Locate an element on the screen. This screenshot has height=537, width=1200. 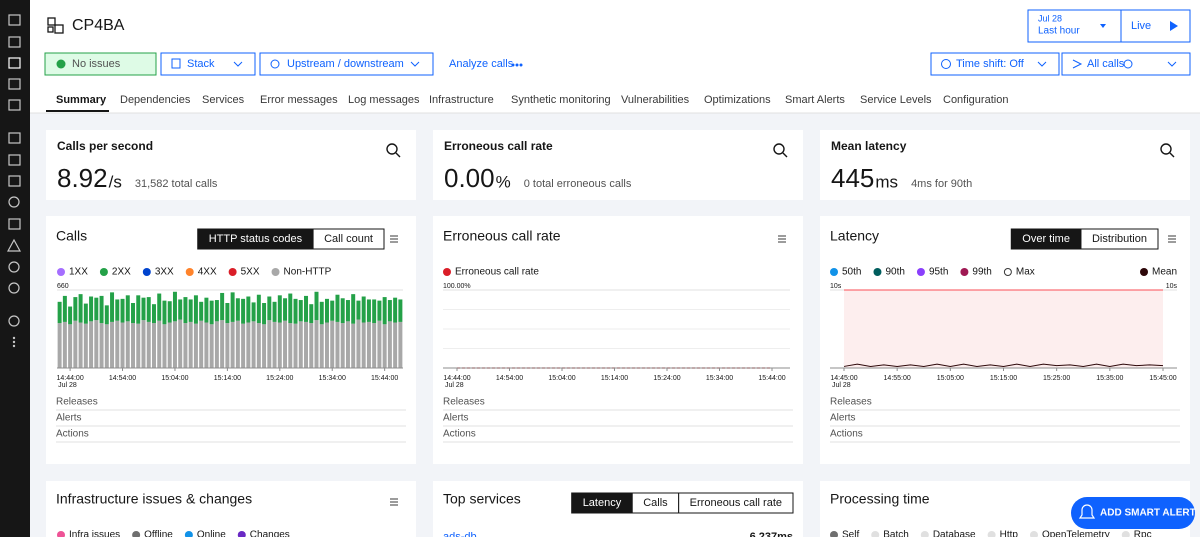
legend-label: Erroneous call rate is located at coordinates (497, 272).